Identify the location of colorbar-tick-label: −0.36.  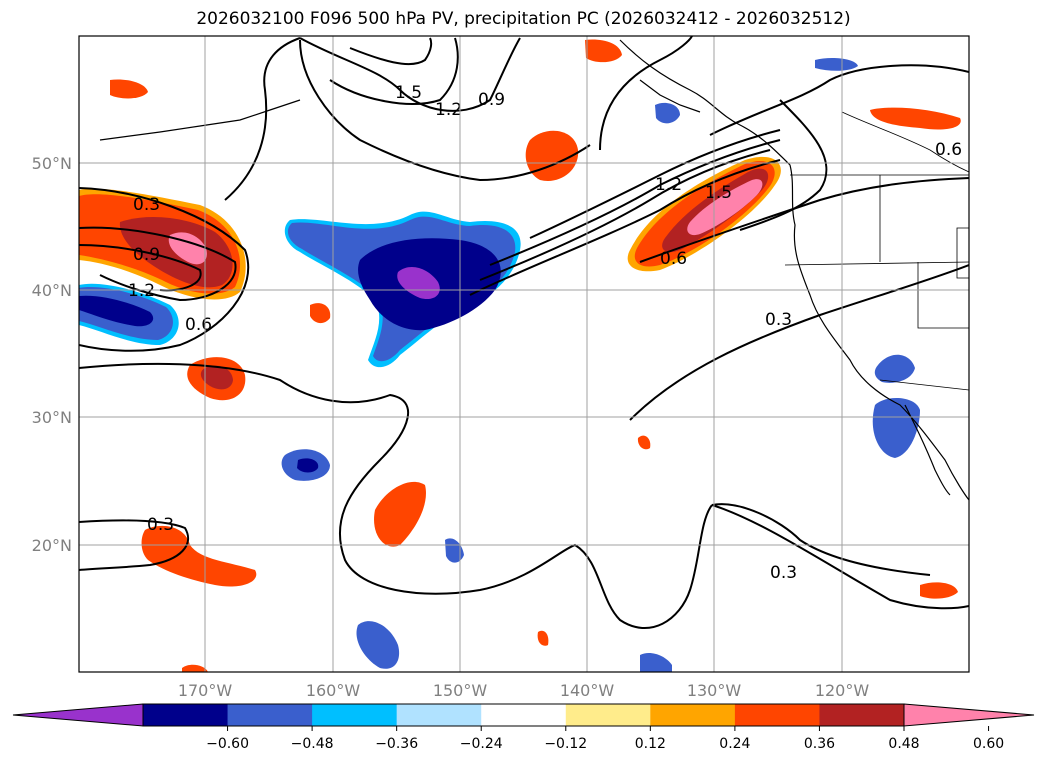
(396, 744).